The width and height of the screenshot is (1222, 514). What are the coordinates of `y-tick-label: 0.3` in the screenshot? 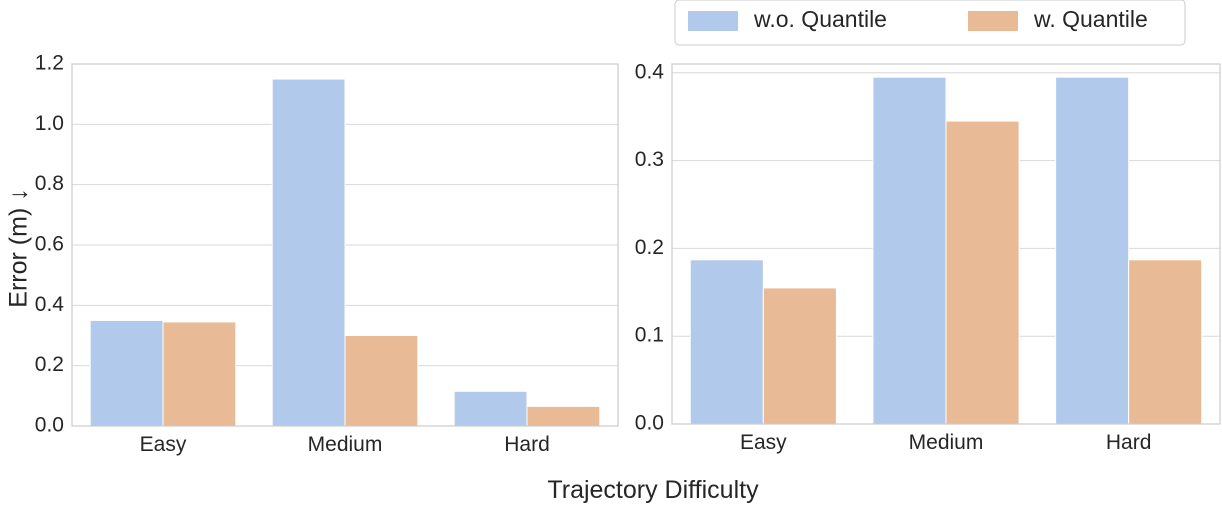 It's located at (649, 159).